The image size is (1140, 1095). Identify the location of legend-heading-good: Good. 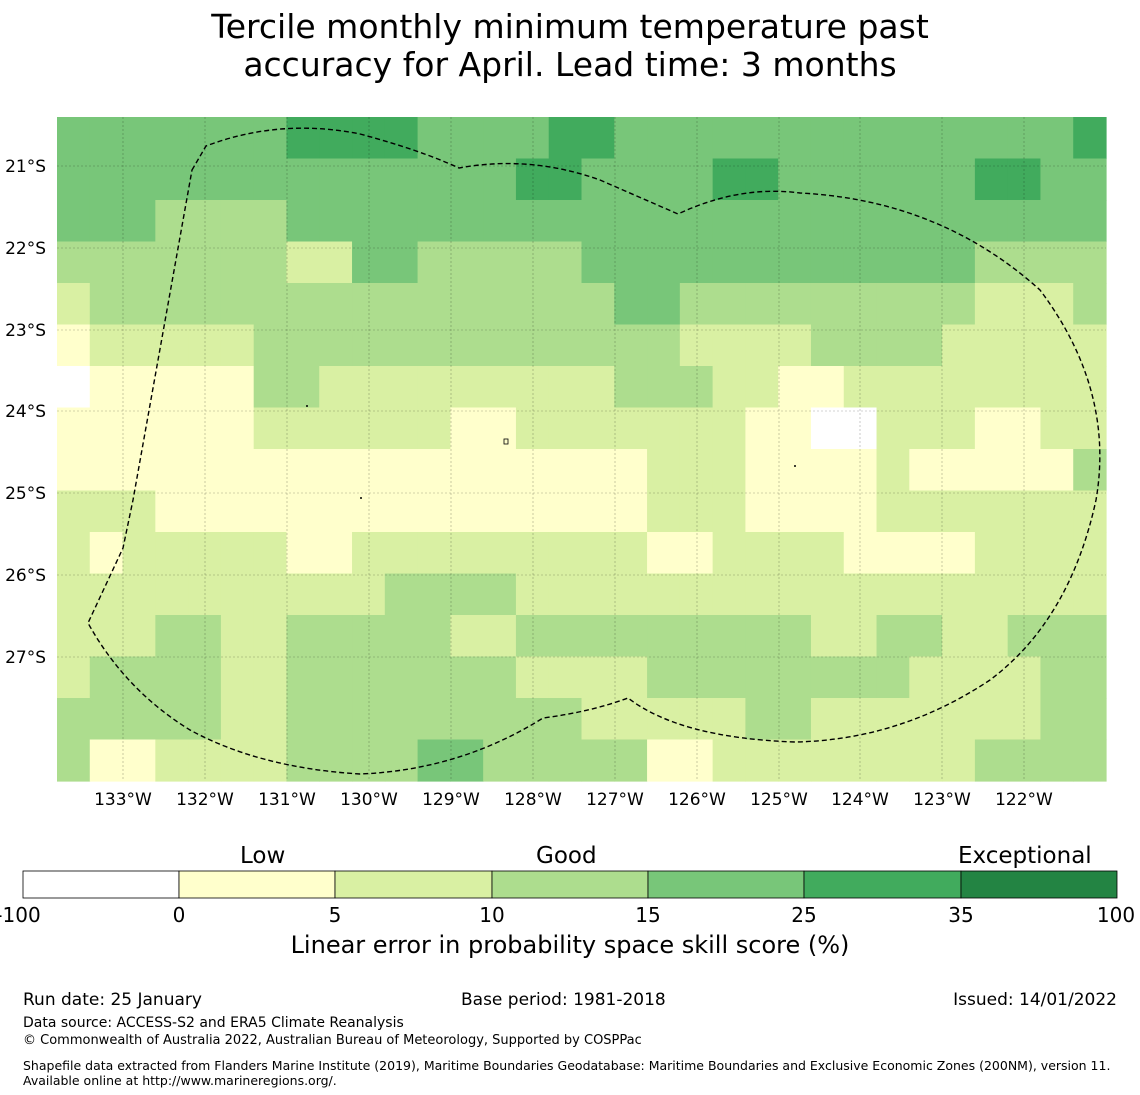
(566, 856).